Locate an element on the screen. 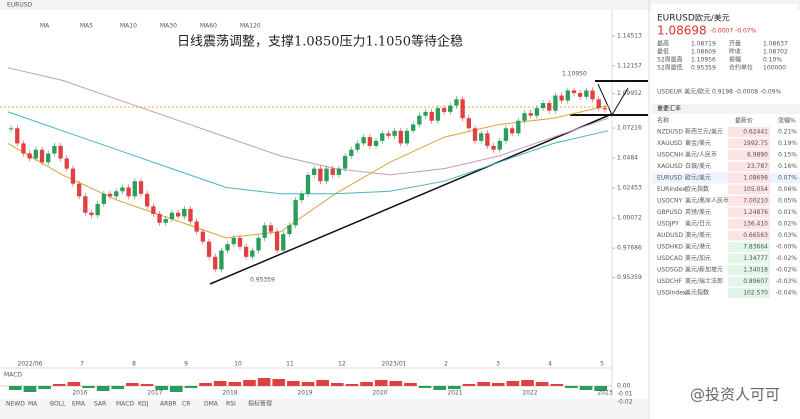  quote-change: -0.0007 -0.07% is located at coordinates (733, 31).